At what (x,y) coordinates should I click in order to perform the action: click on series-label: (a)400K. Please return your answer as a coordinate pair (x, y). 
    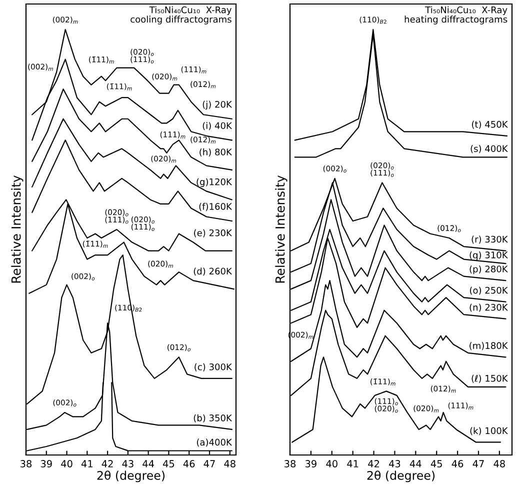
    Looking at the image, I should click on (214, 442).